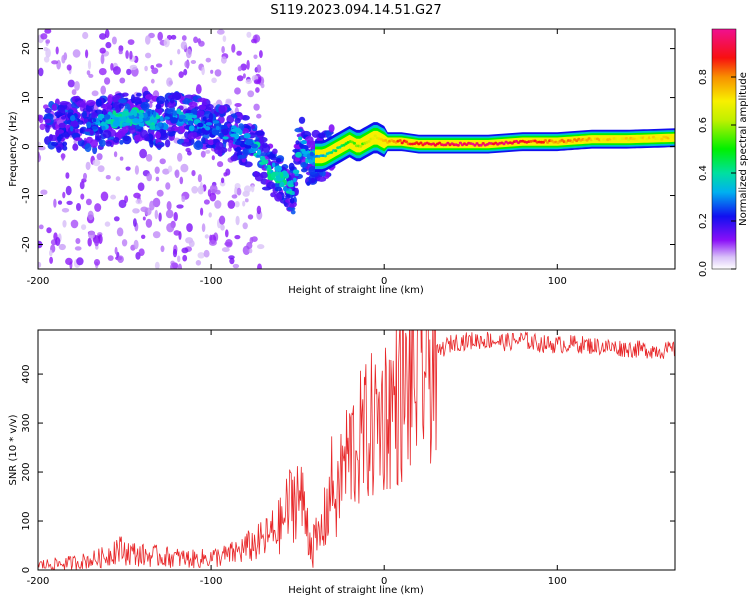  Describe the element at coordinates (743, 149) in the screenshot. I see `colorbar-label: Normalized spectral amplitude` at that location.